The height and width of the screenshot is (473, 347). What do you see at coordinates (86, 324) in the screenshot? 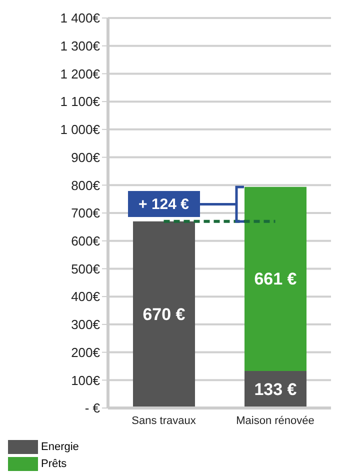
I see `y-tick-label: 300€` at bounding box center [86, 324].